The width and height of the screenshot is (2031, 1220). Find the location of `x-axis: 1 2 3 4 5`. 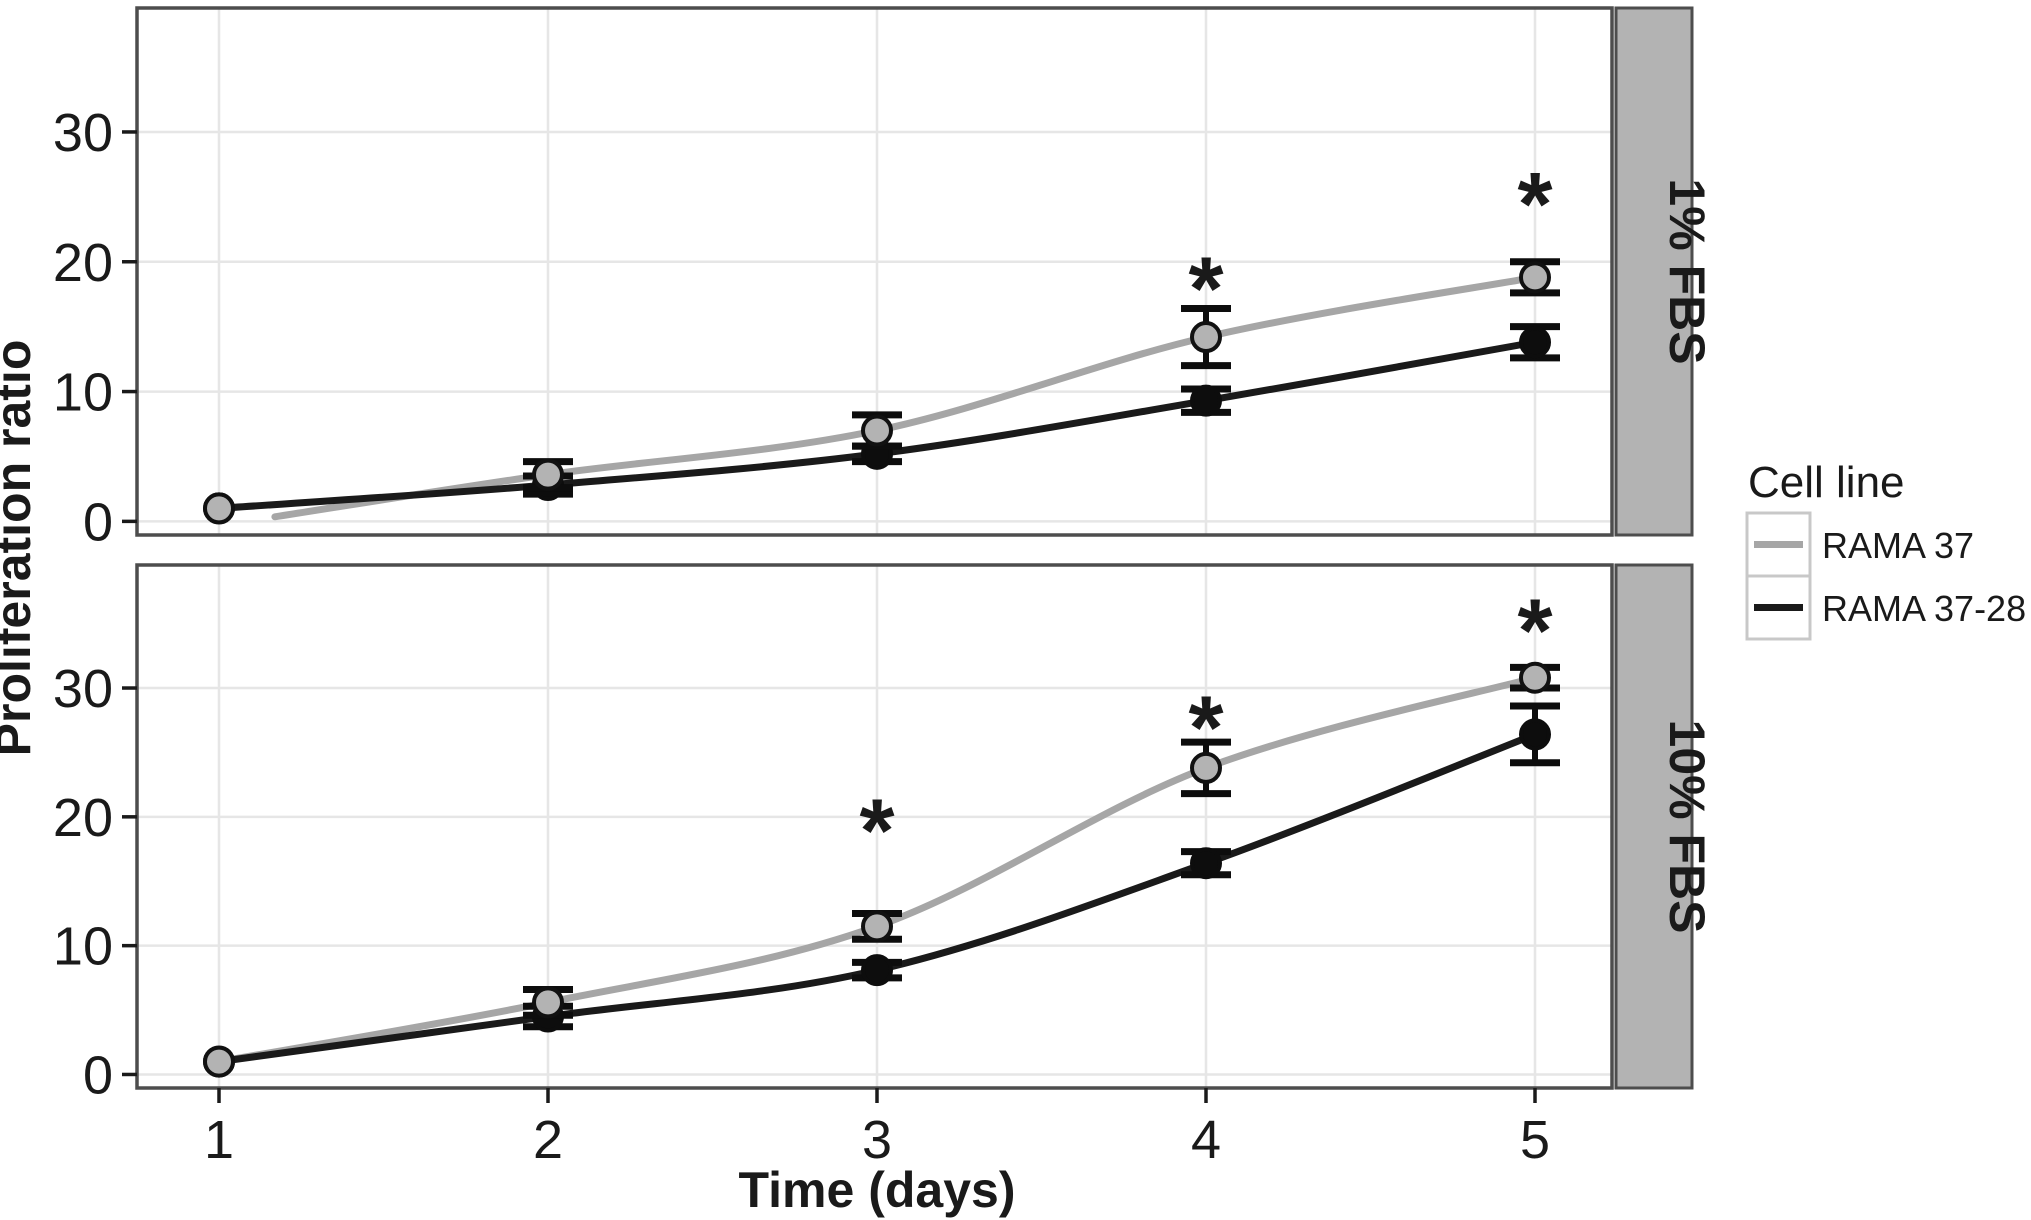

x-axis: 1 2 3 4 5 is located at coordinates (877, 1129).